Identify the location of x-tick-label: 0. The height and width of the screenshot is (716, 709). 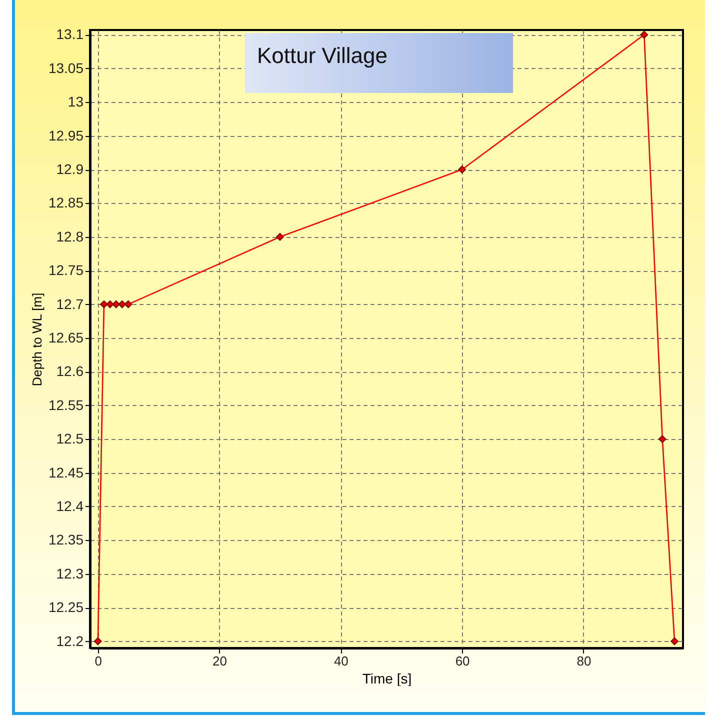
(98, 661).